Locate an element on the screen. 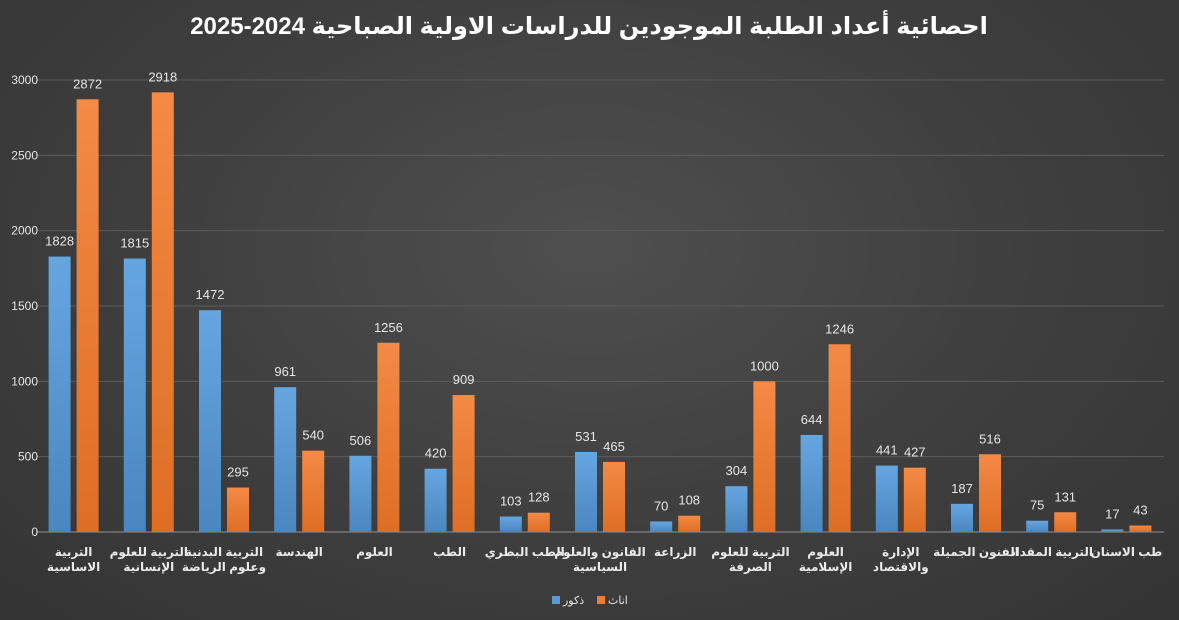 This screenshot has width=1179, height=620. x-tick-label: الاساسية is located at coordinates (73, 567).